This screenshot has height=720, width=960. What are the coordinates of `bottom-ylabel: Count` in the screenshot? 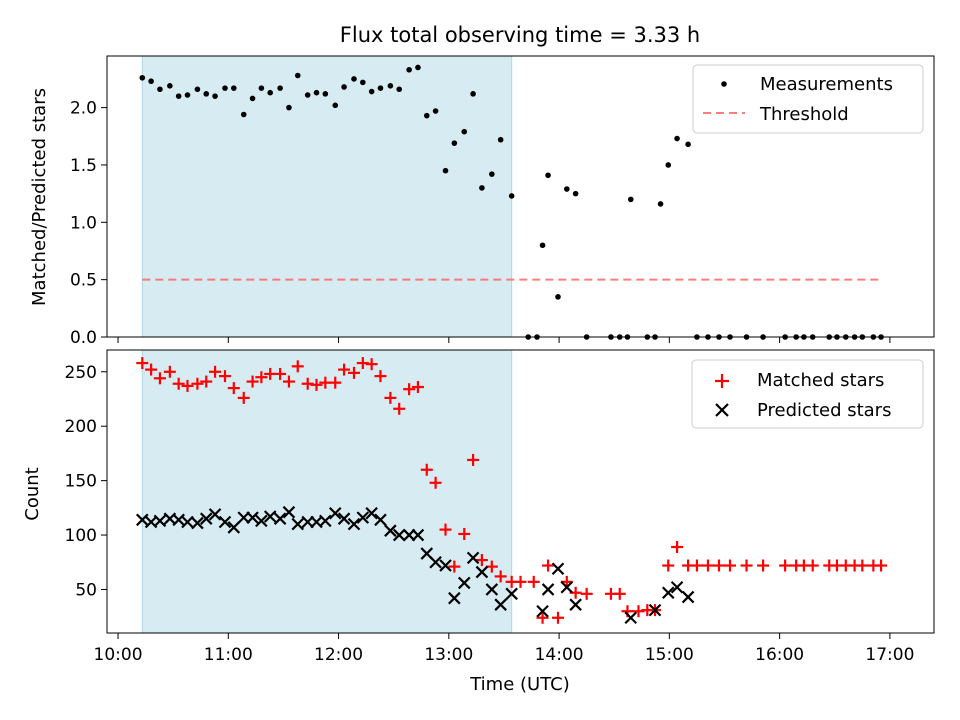 It's located at (32, 493).